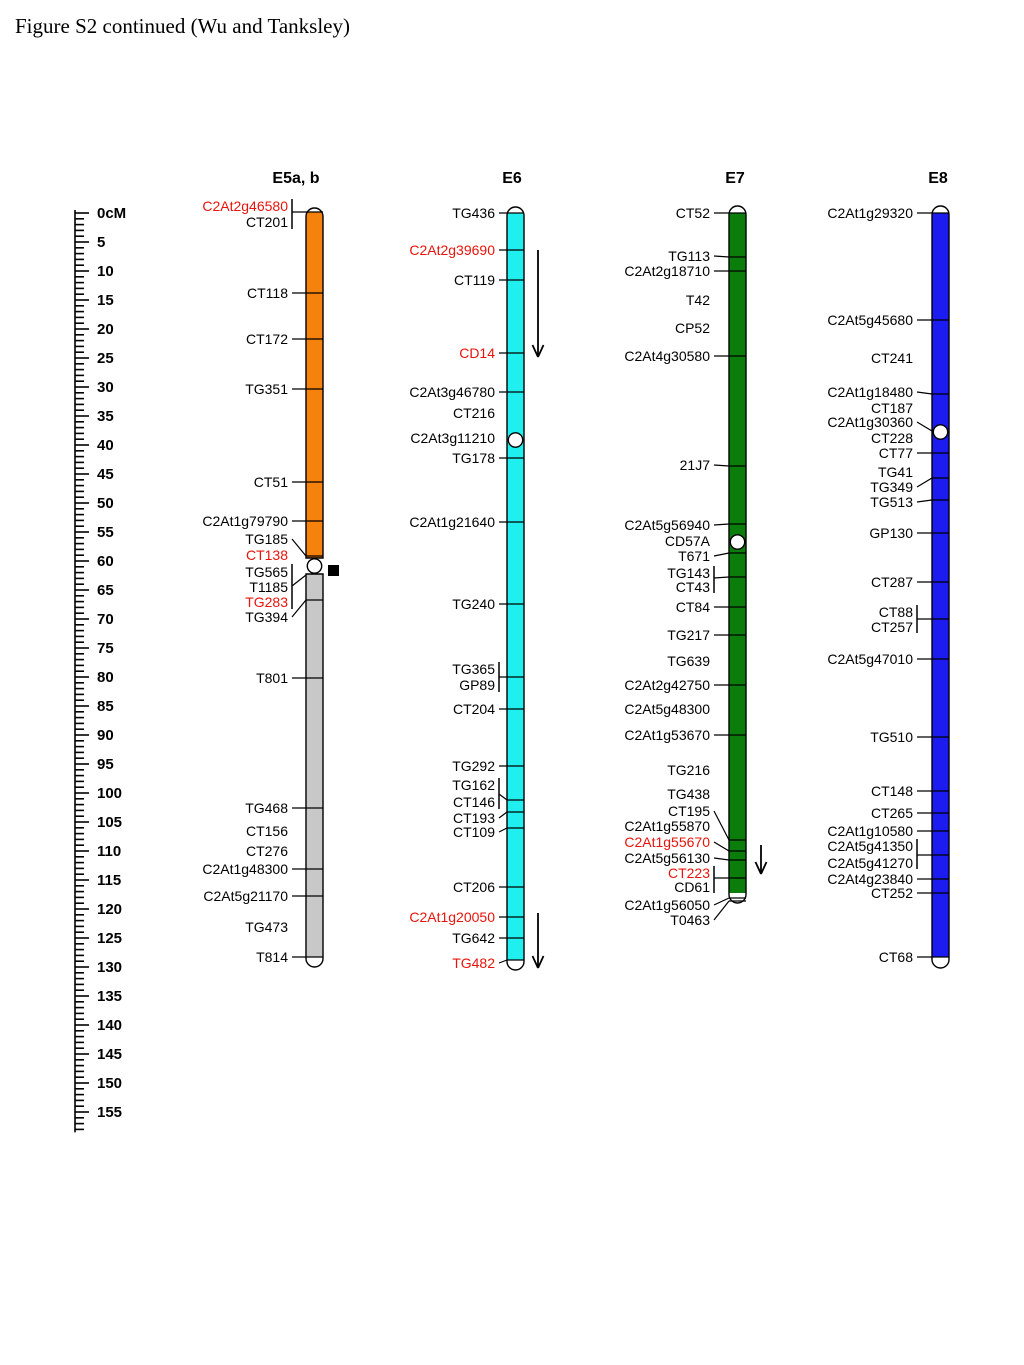 This screenshot has width=1024, height=1365. I want to click on ruler-tick-label: 85, so click(105, 706).